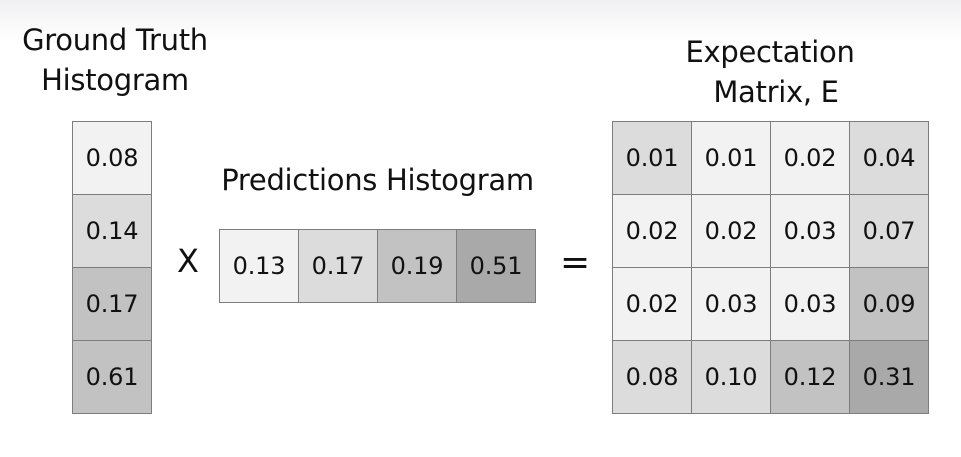  I want to click on ground-truth-cell: 0.17, so click(112, 304).